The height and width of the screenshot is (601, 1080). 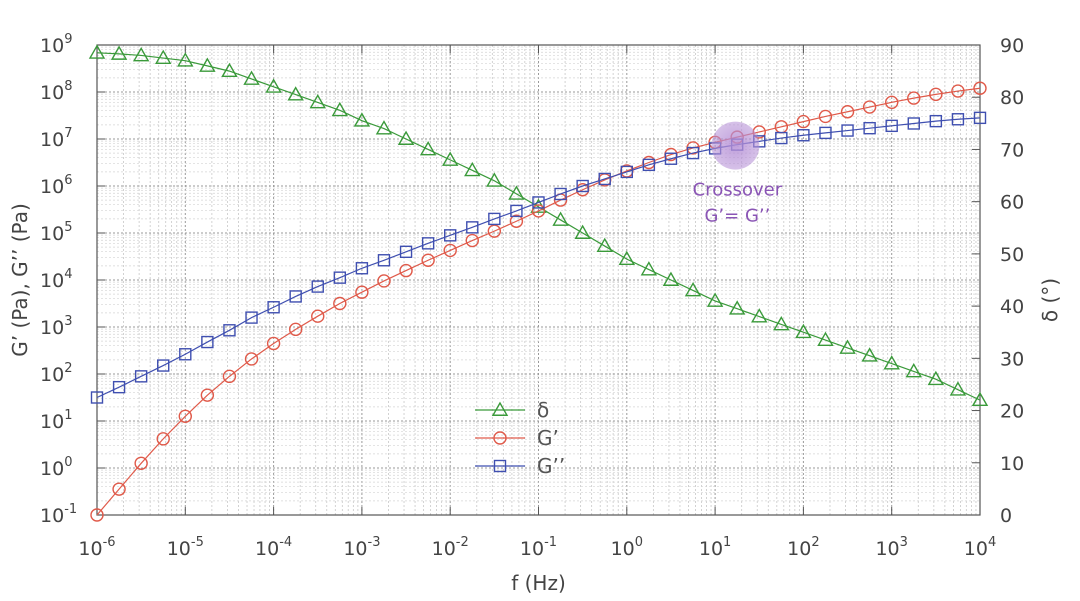 What do you see at coordinates (56, 232) in the screenshot?
I see `y-left-tick-label: 10⁵` at bounding box center [56, 232].